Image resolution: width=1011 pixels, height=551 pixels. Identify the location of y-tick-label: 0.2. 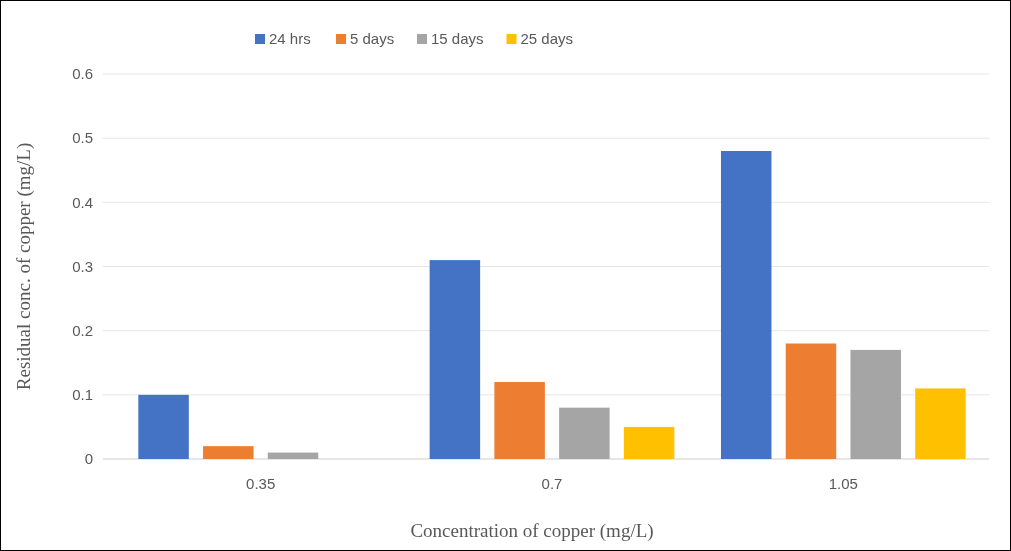
(82, 330).